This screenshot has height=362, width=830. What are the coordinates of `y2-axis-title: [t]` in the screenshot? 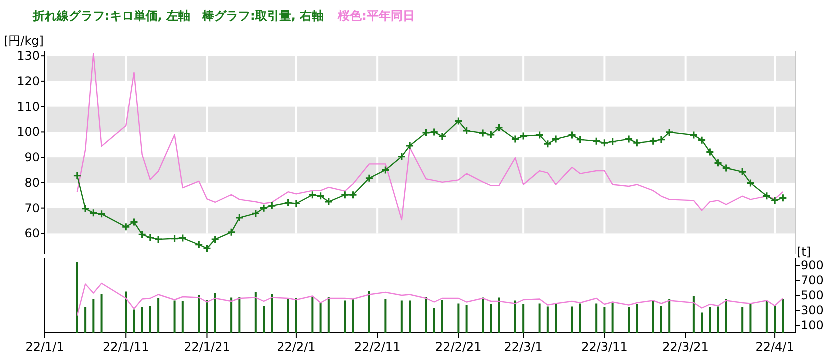 It's located at (804, 252).